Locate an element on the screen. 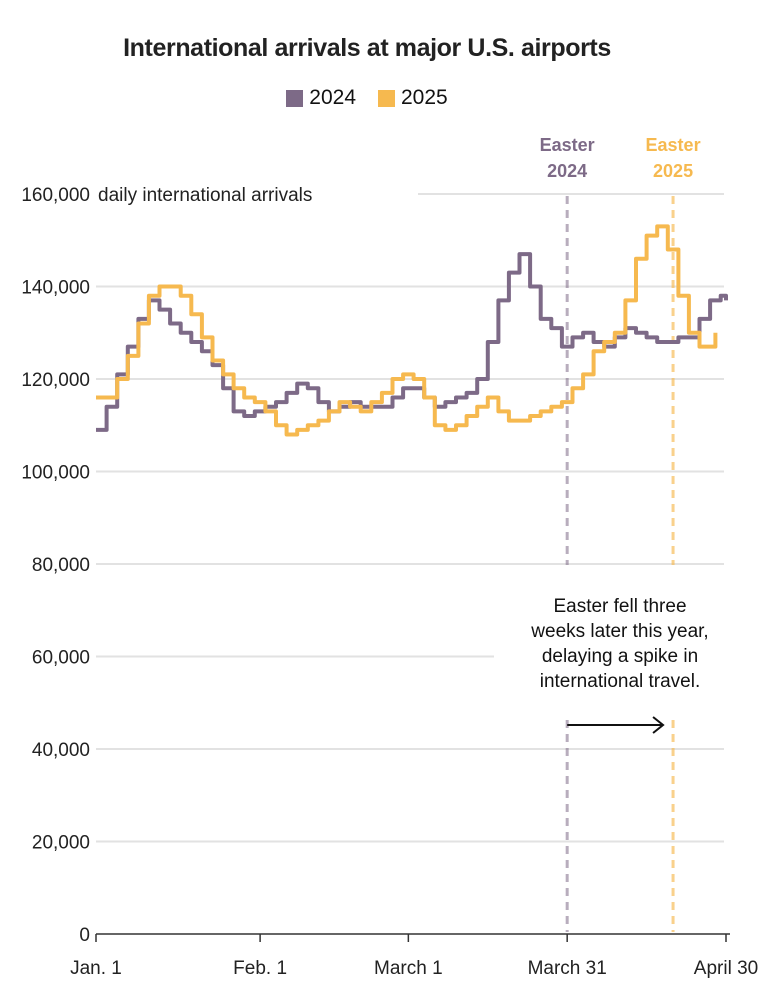 This screenshot has height=1000, width=764. x-tick-label-1: Feb. 1 is located at coordinates (260, 968).